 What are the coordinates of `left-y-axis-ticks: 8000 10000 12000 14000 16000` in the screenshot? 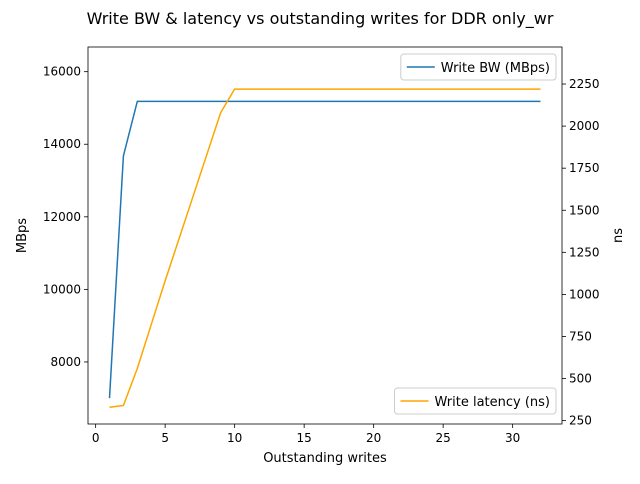 It's located at (65, 217).